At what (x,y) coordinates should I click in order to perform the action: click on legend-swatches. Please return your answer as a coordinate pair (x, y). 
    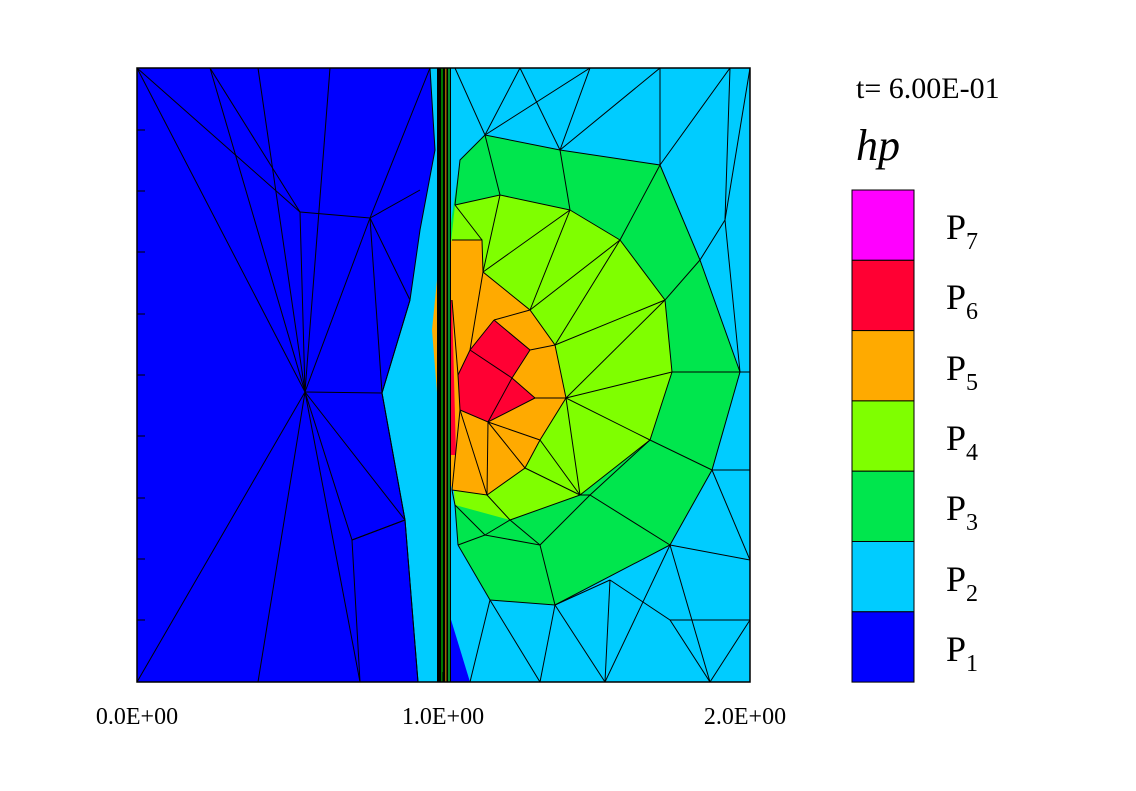
    Looking at the image, I should click on (883, 436).